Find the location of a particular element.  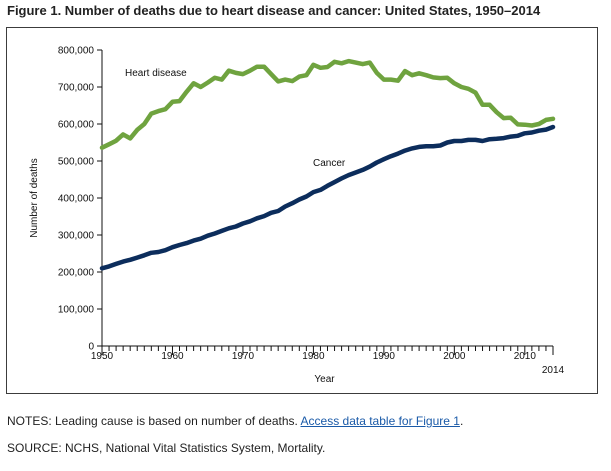

series-line-heart-disease is located at coordinates (327, 104).